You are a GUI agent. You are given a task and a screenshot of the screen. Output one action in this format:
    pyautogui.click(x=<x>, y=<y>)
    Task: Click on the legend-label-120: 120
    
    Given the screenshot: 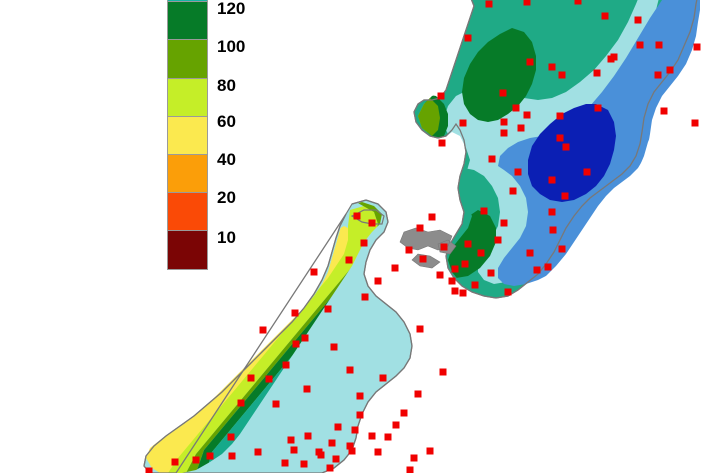 What is the action you would take?
    pyautogui.click(x=231, y=9)
    